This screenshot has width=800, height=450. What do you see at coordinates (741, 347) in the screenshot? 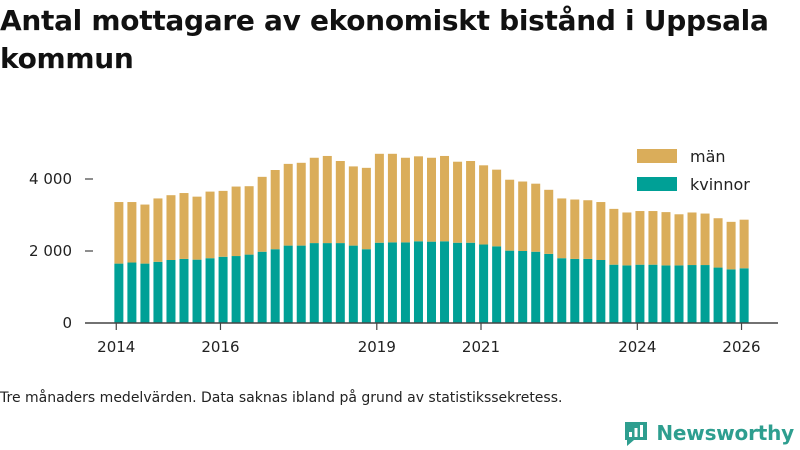
I see `x-tick-label: 2026` at bounding box center [741, 347].